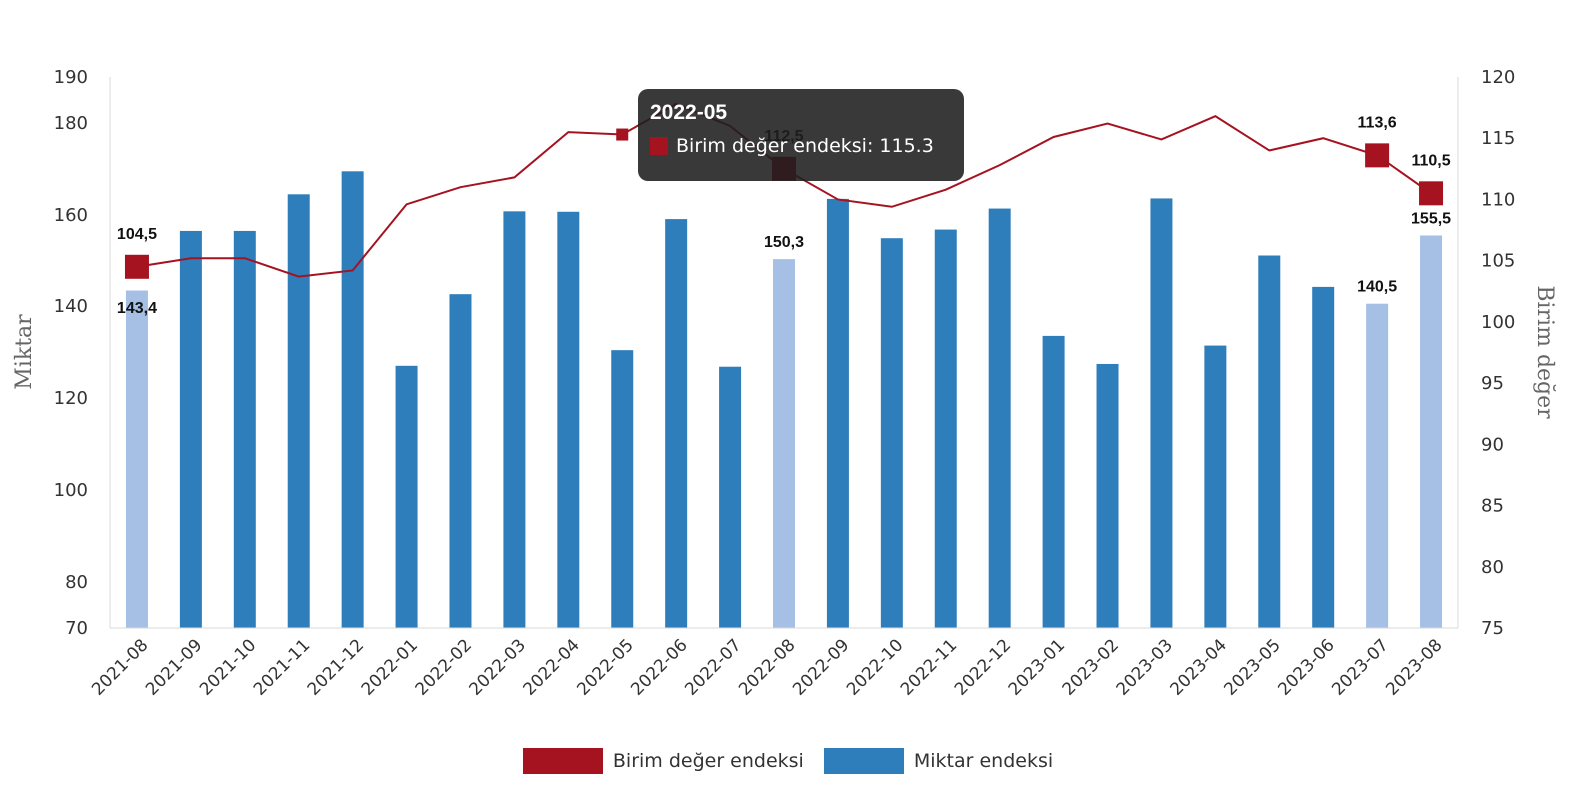  I want to click on x-tick-label: 2023-04, so click(1199, 667).